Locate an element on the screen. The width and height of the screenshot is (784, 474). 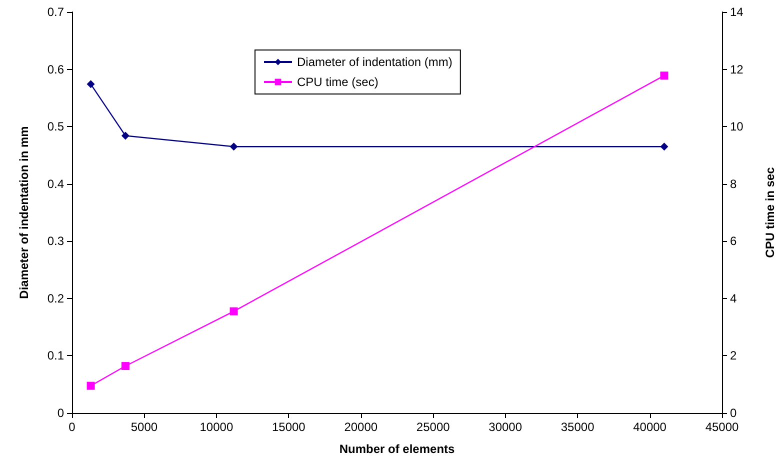
y-tick-label: 0.4 is located at coordinates (55, 183).